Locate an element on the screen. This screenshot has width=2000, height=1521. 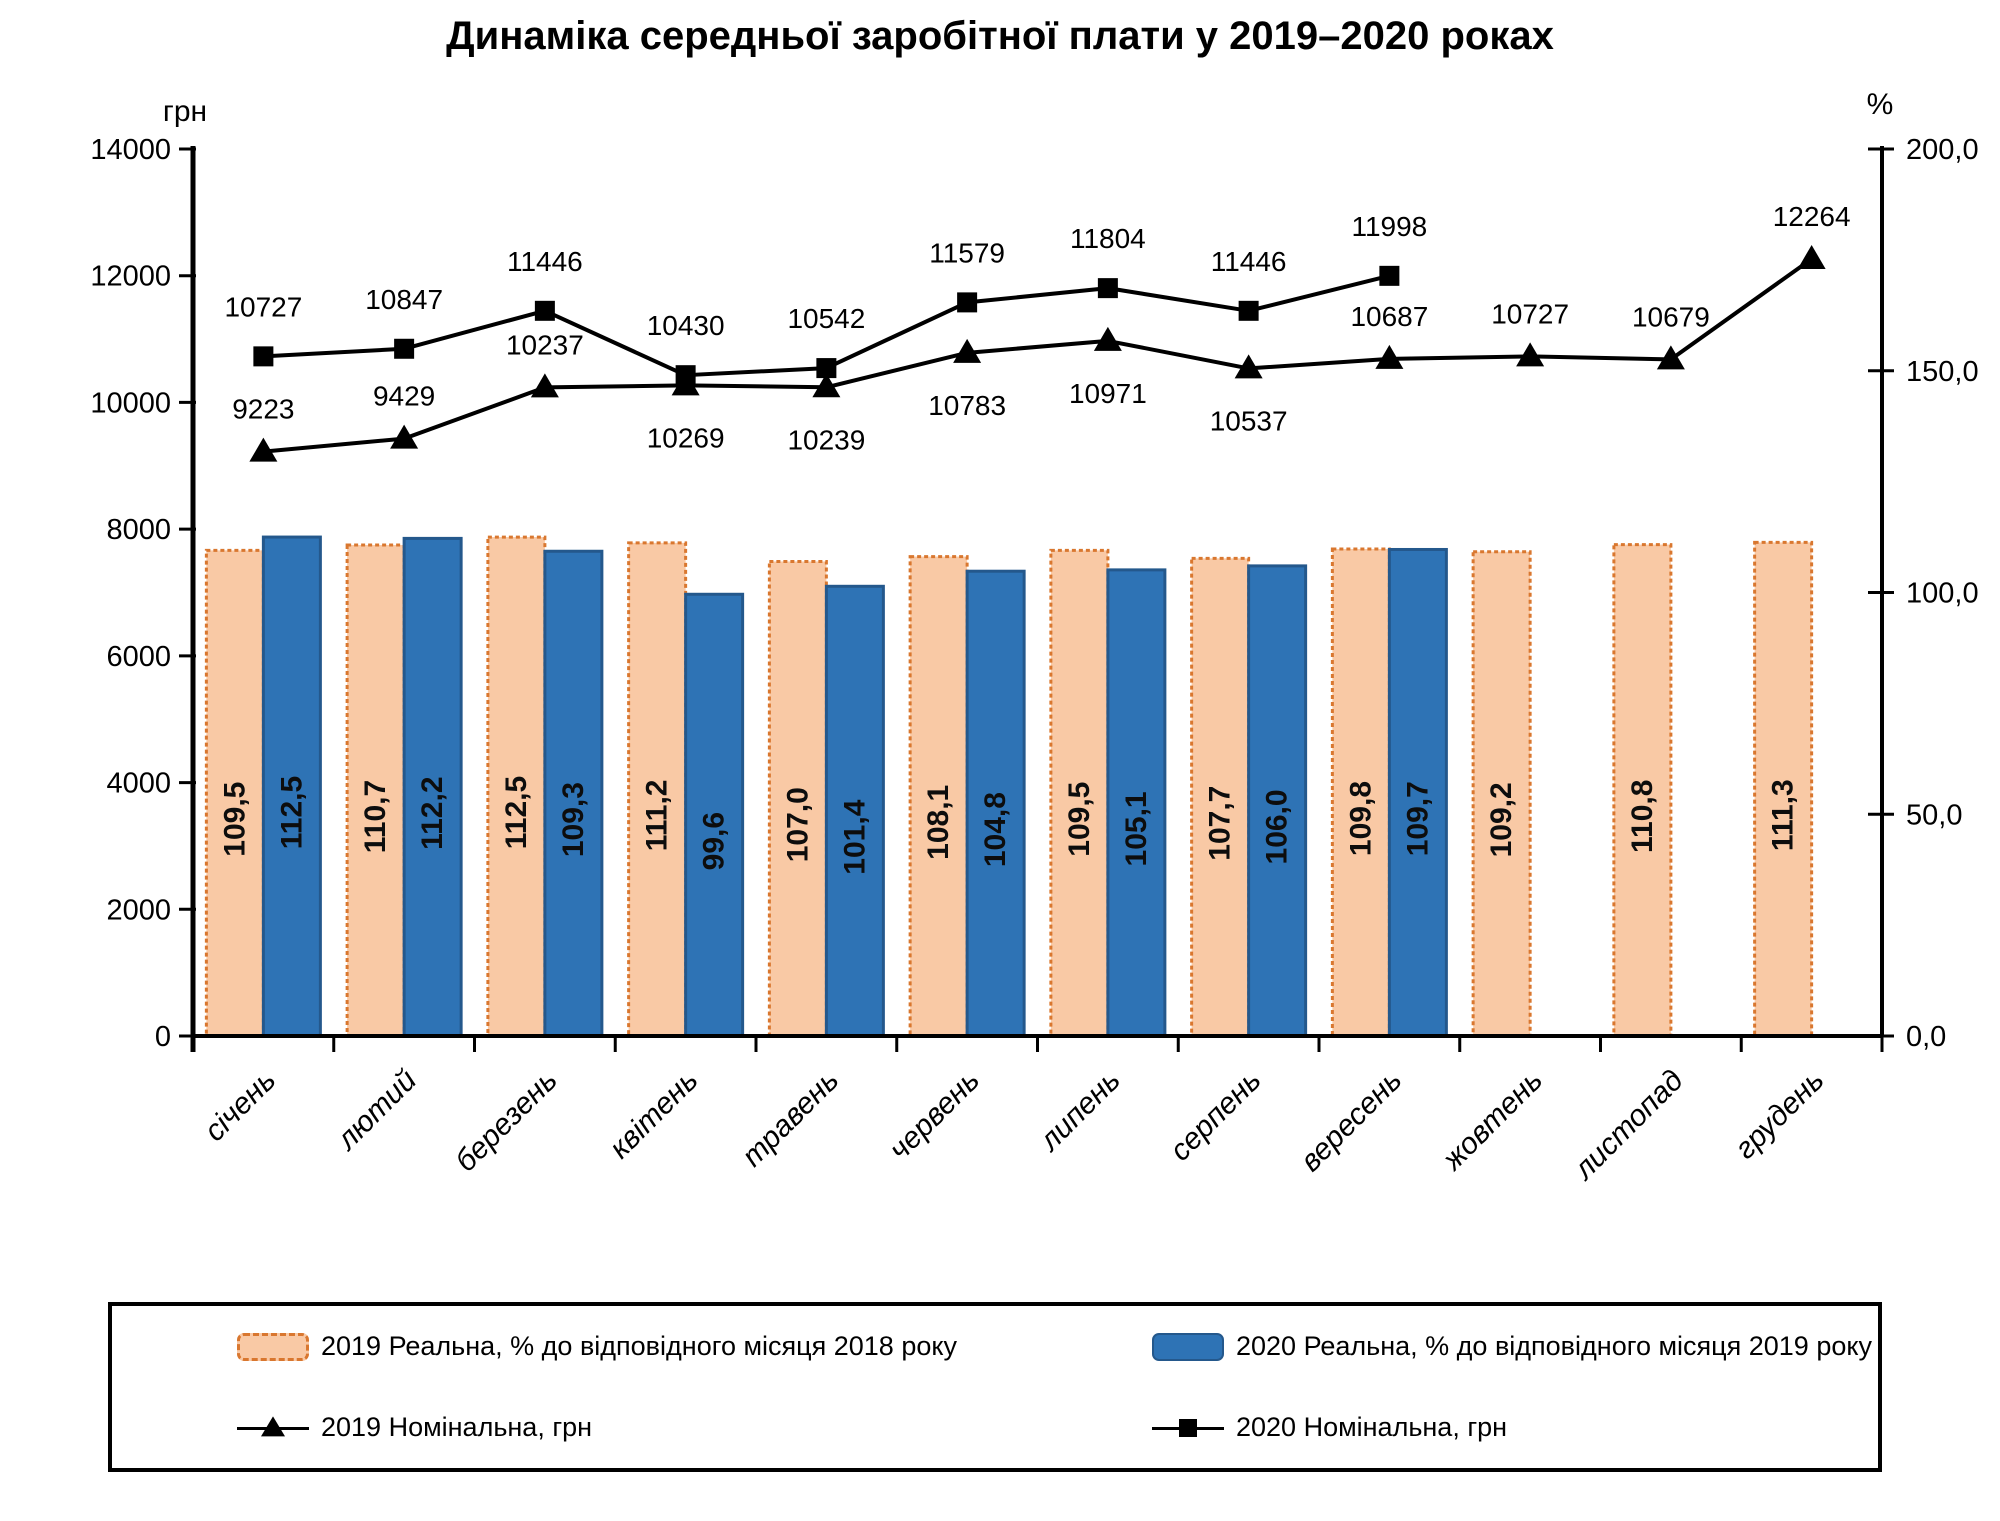
bar-value-label-2019: 112,5 is located at coordinates (516, 812).